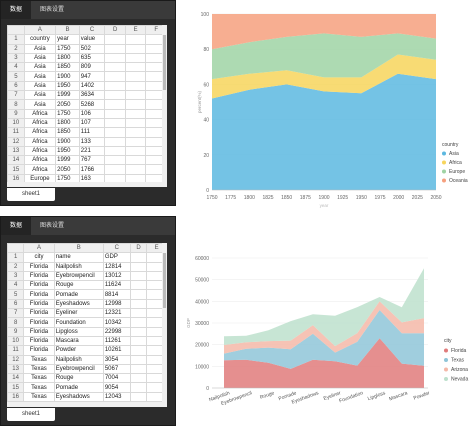 The height and width of the screenshot is (430, 474). Describe the element at coordinates (92, 67) in the screenshot. I see `table-cell: 809` at that location.